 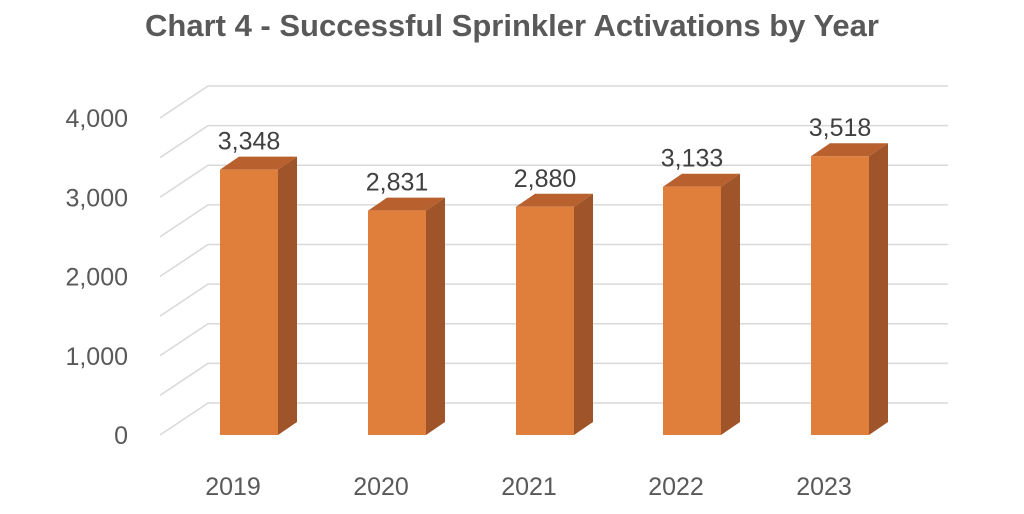 What do you see at coordinates (381, 487) in the screenshot?
I see `x-tick-label: 2020` at bounding box center [381, 487].